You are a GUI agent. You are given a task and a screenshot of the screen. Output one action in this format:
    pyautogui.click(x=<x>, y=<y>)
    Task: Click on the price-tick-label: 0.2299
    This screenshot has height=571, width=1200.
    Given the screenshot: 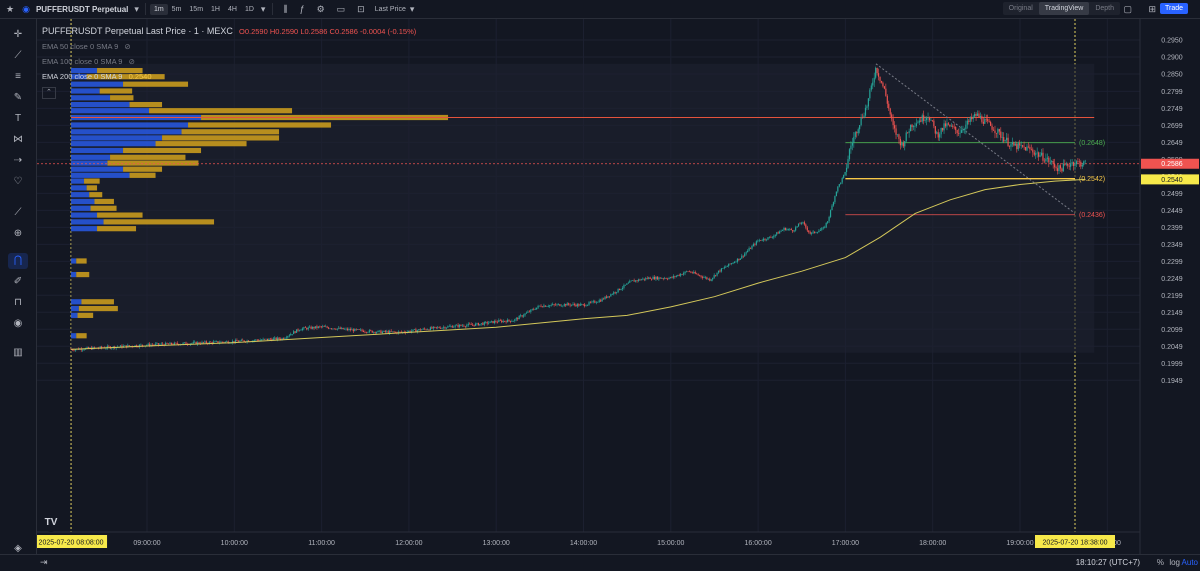 What is the action you would take?
    pyautogui.click(x=1172, y=262)
    